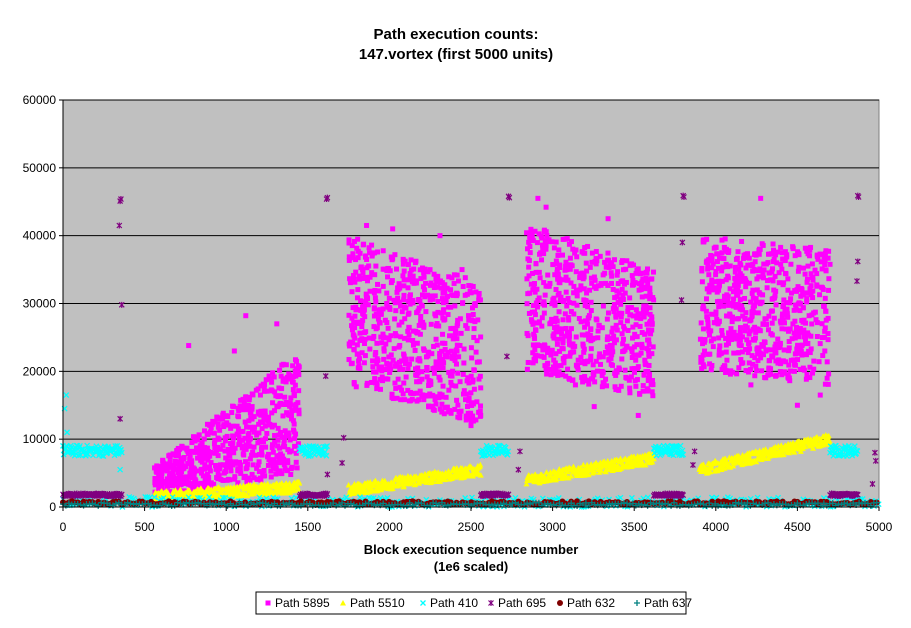 The height and width of the screenshot is (628, 911). Describe the element at coordinates (455, 34) in the screenshot. I see `chart-title-line-1: Path execution counts:` at that location.